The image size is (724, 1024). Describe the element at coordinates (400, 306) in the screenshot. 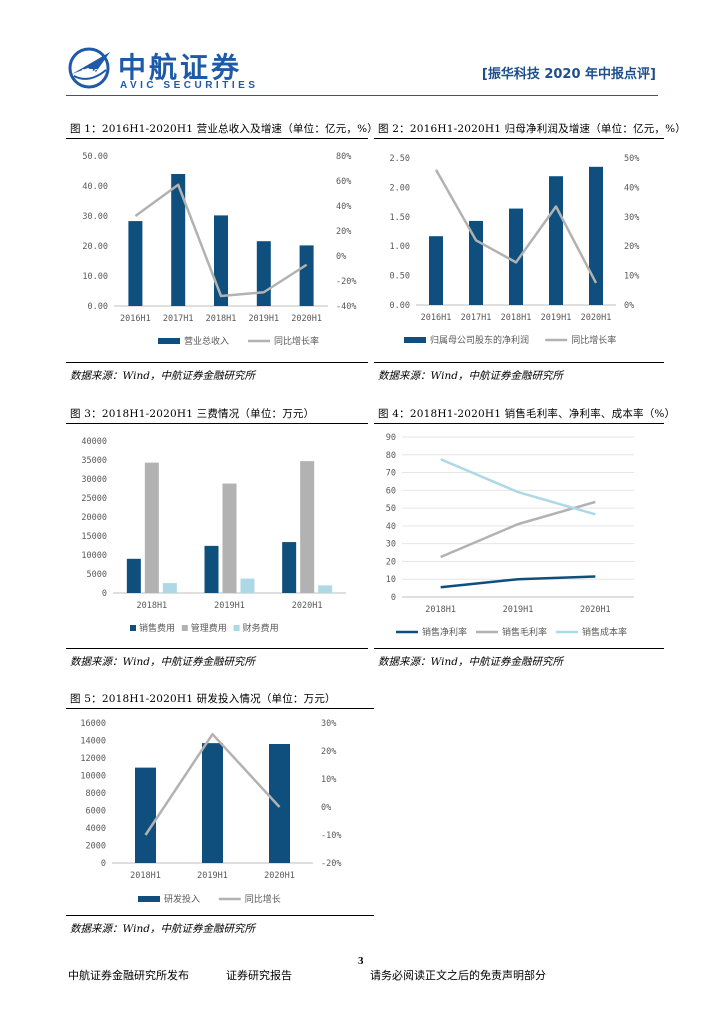

I see `fig2-left-tick: 0.00` at that location.